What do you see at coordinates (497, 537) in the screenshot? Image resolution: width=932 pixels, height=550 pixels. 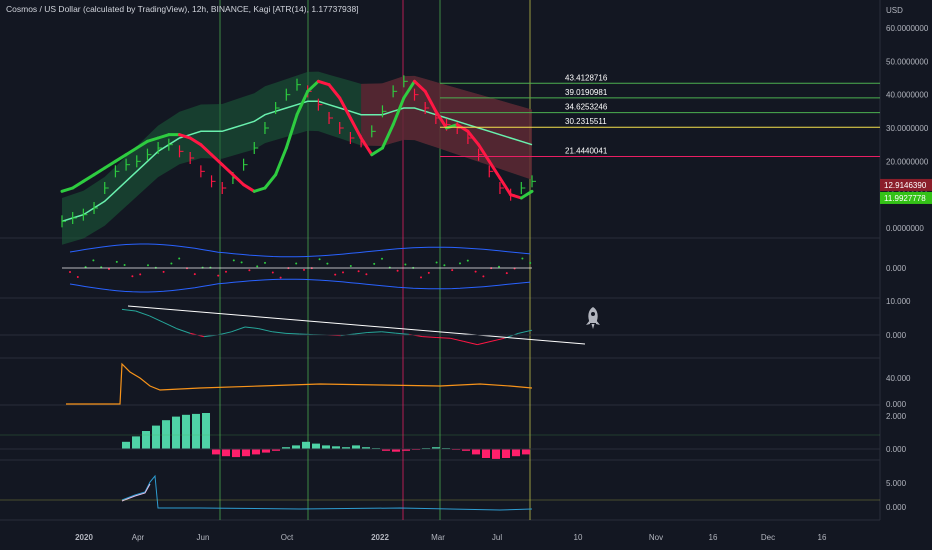 I see `x-tick-label: Jul` at bounding box center [497, 537].